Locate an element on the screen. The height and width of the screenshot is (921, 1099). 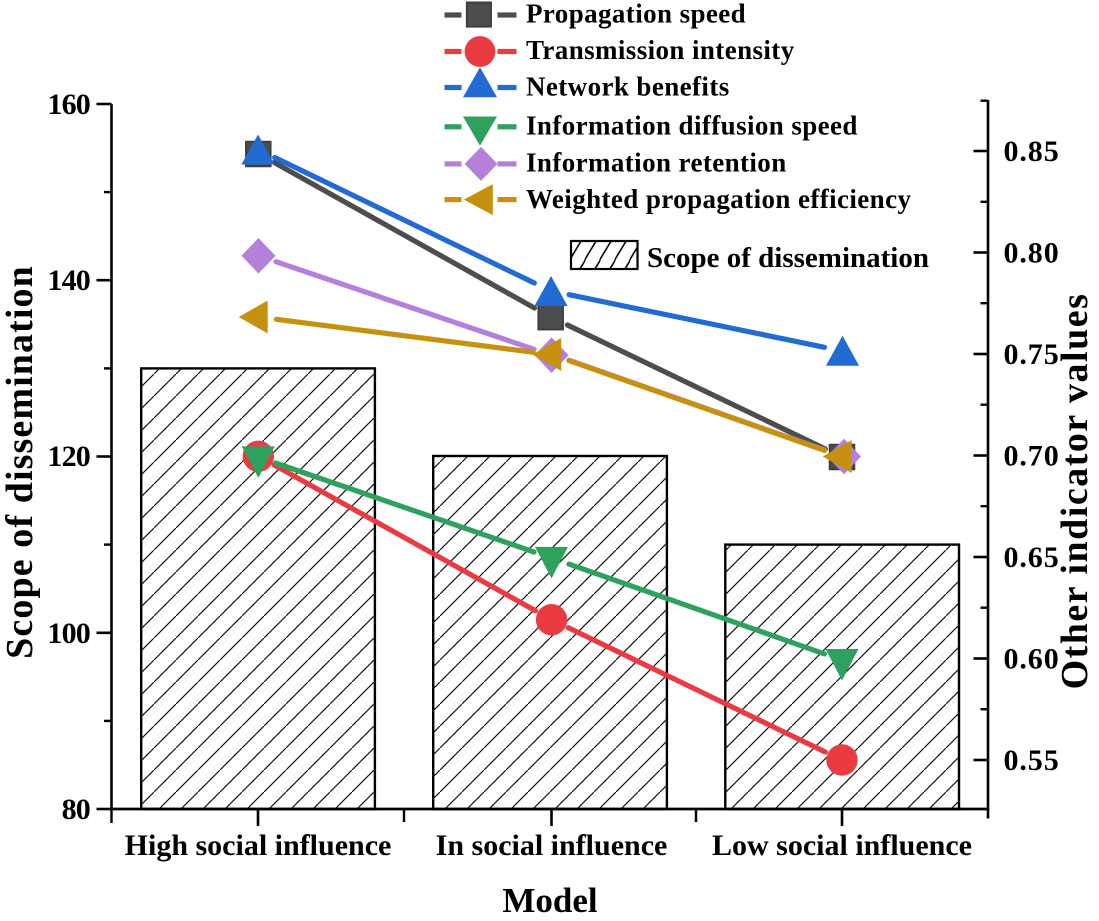
svg-text: In social influence is located at coordinates (552, 845).